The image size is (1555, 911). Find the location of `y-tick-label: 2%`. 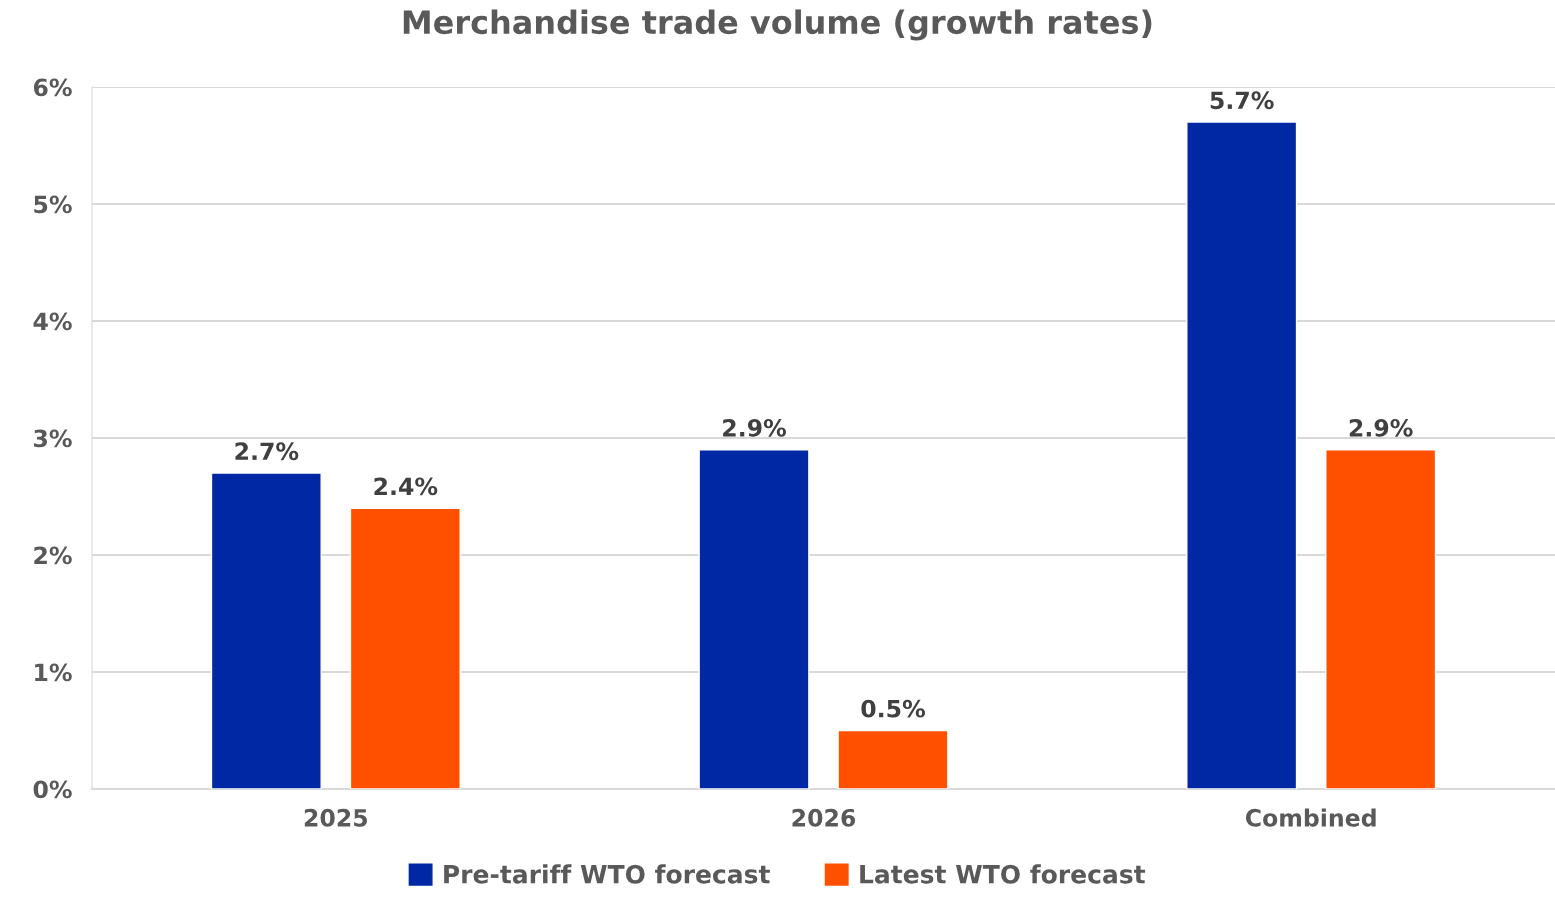

y-tick-label: 2% is located at coordinates (53, 555).